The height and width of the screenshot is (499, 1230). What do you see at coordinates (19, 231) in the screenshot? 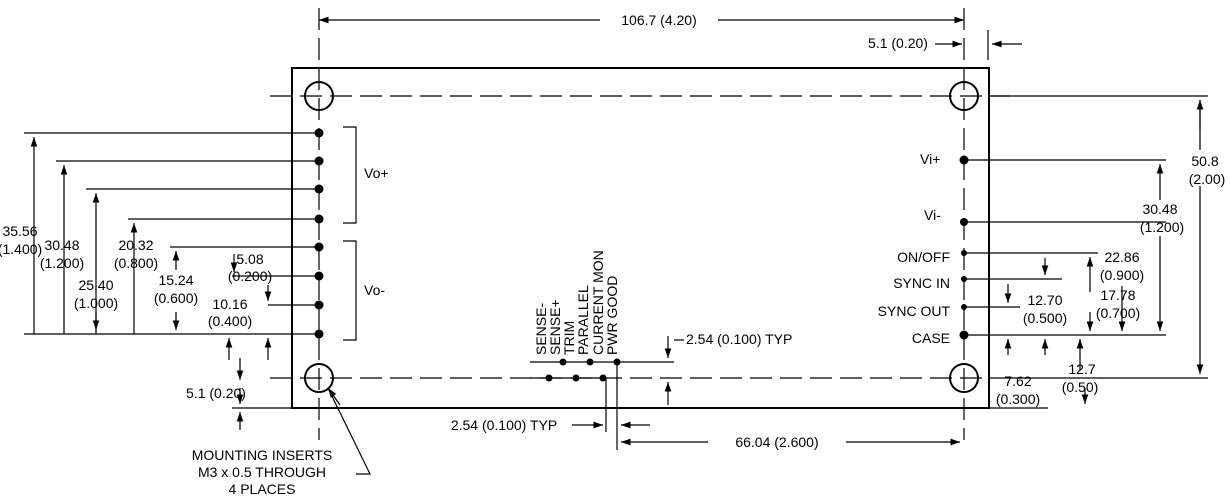
I see `vo-35-mm: 35.56` at bounding box center [19, 231].